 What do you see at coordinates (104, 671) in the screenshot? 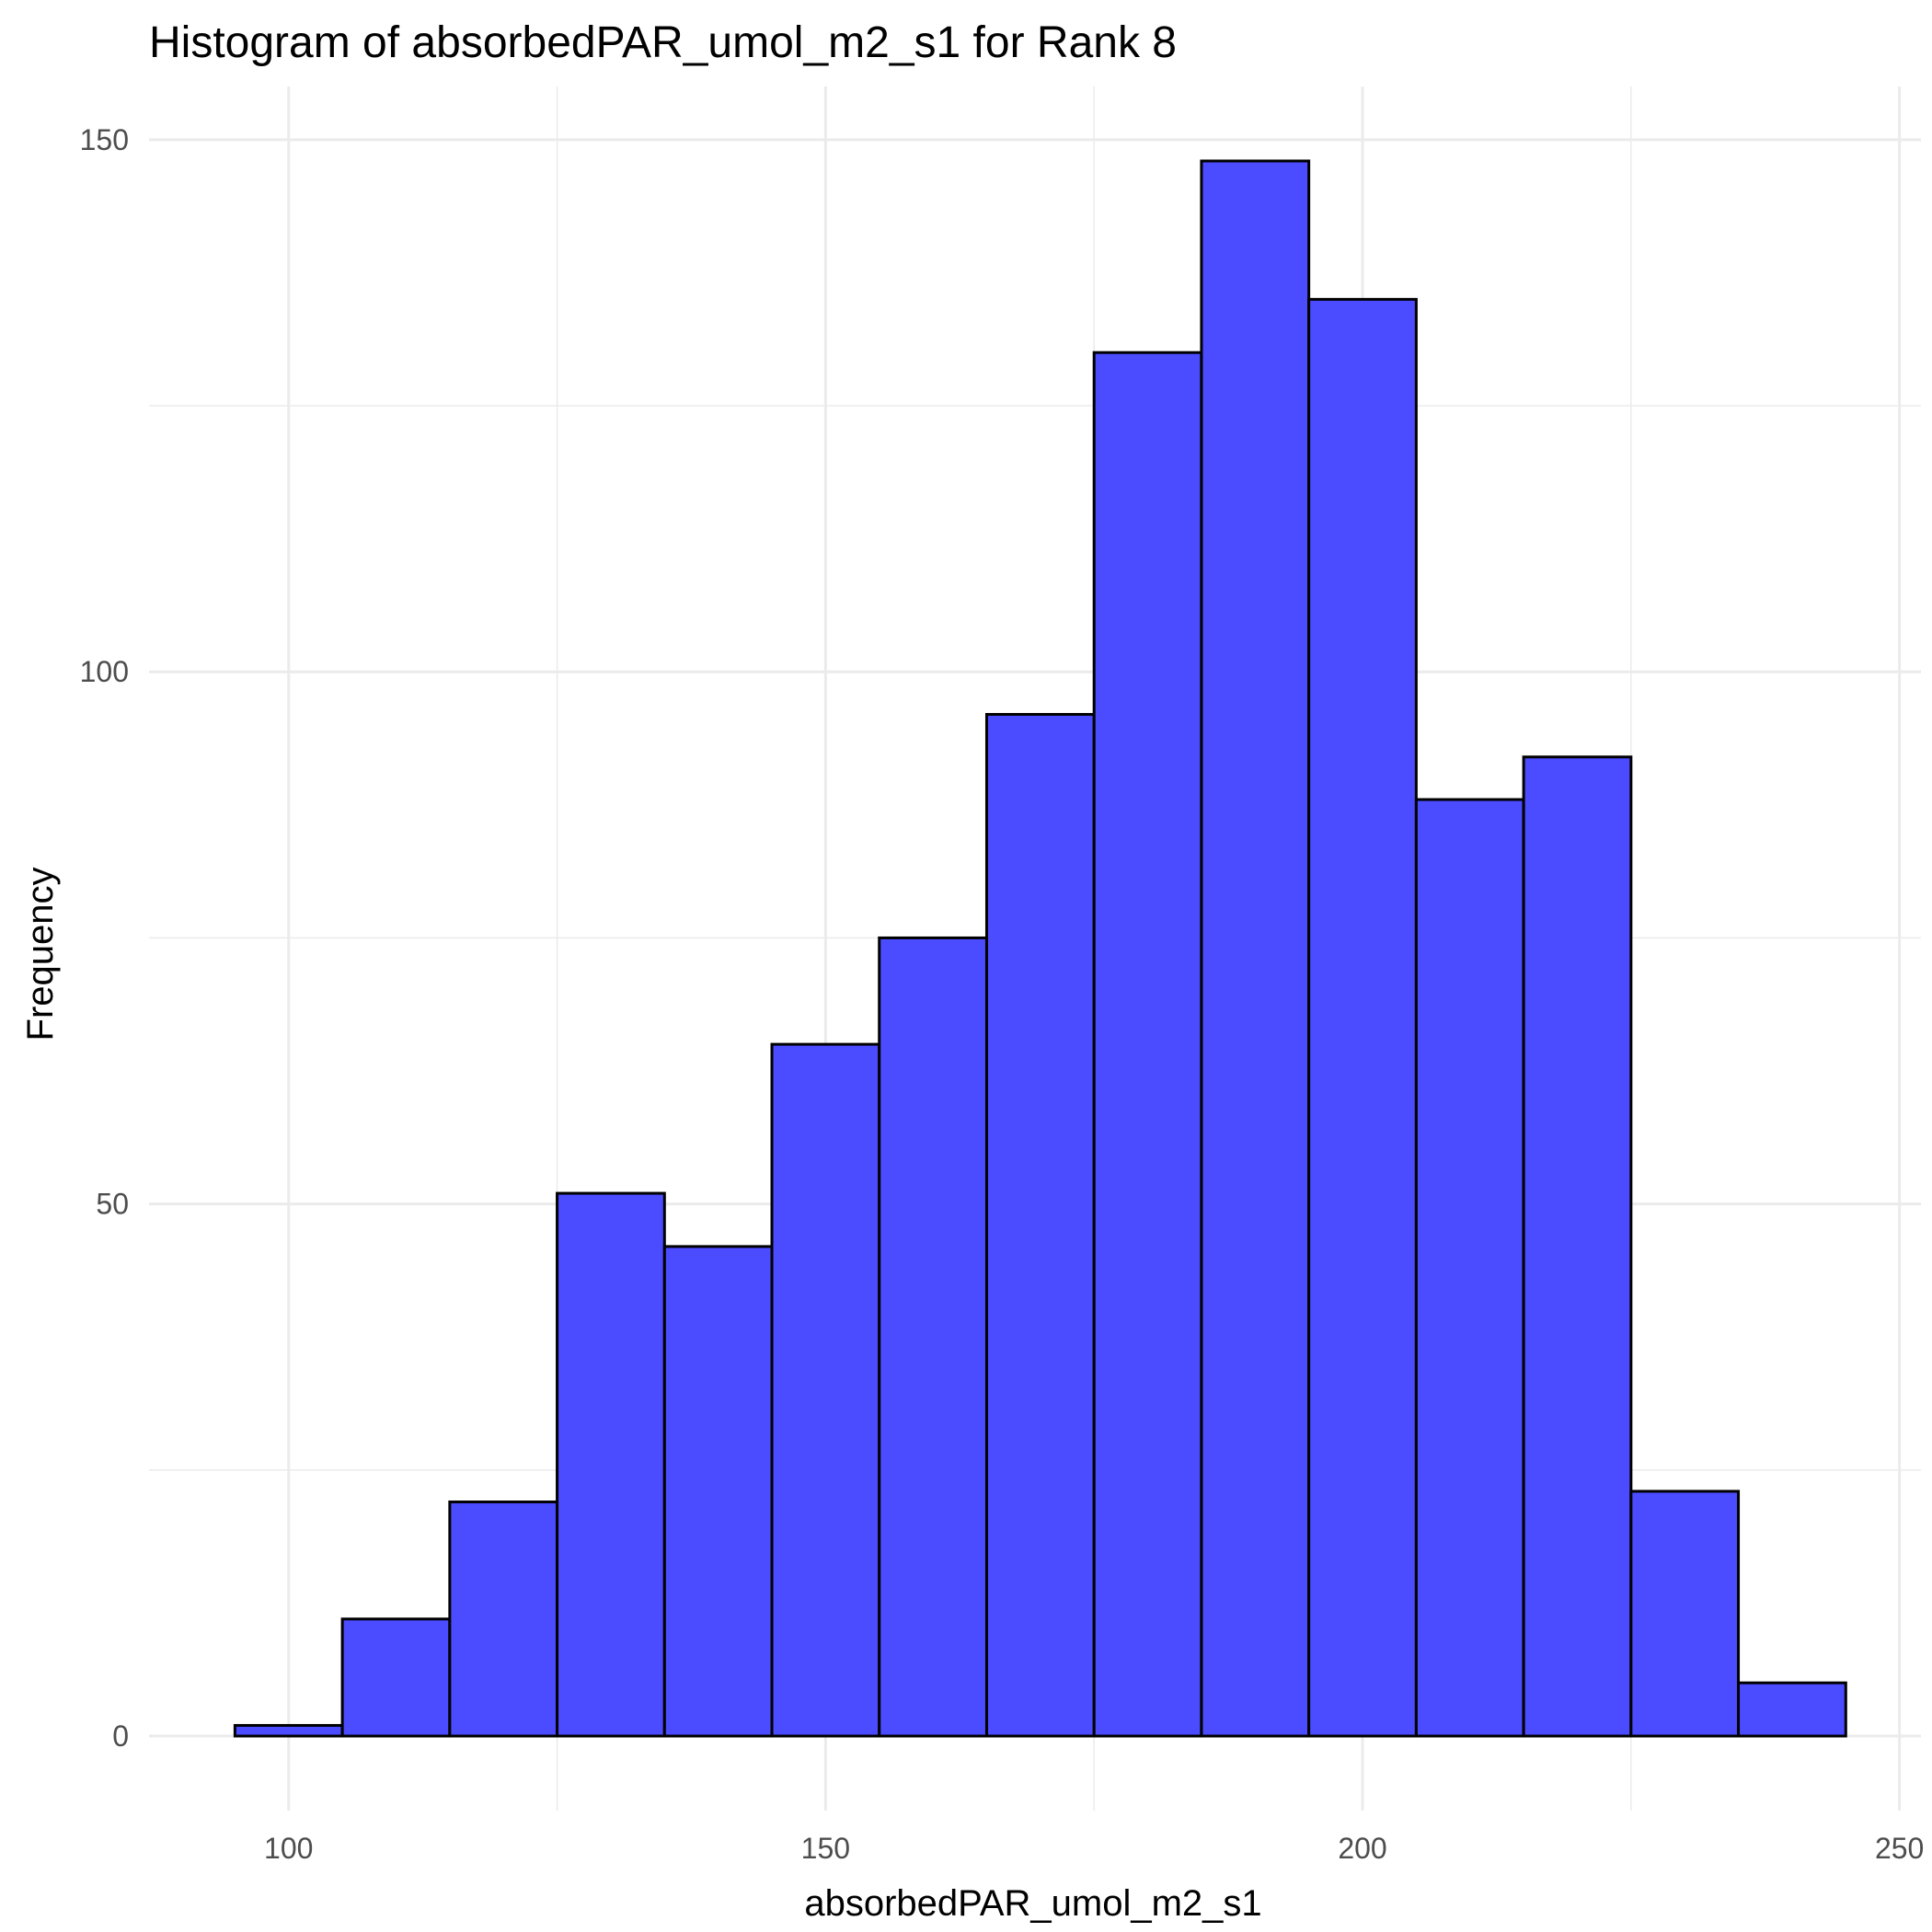
I see `y-tick-label: 100` at bounding box center [104, 671].